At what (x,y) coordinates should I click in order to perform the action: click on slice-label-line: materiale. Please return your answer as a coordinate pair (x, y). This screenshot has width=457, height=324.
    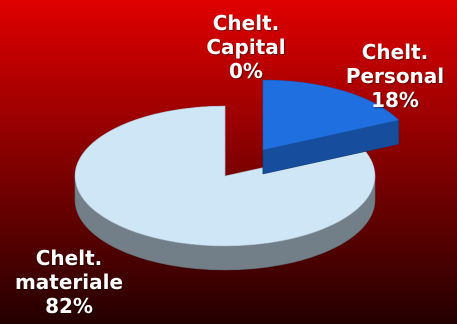
    Looking at the image, I should click on (69, 282).